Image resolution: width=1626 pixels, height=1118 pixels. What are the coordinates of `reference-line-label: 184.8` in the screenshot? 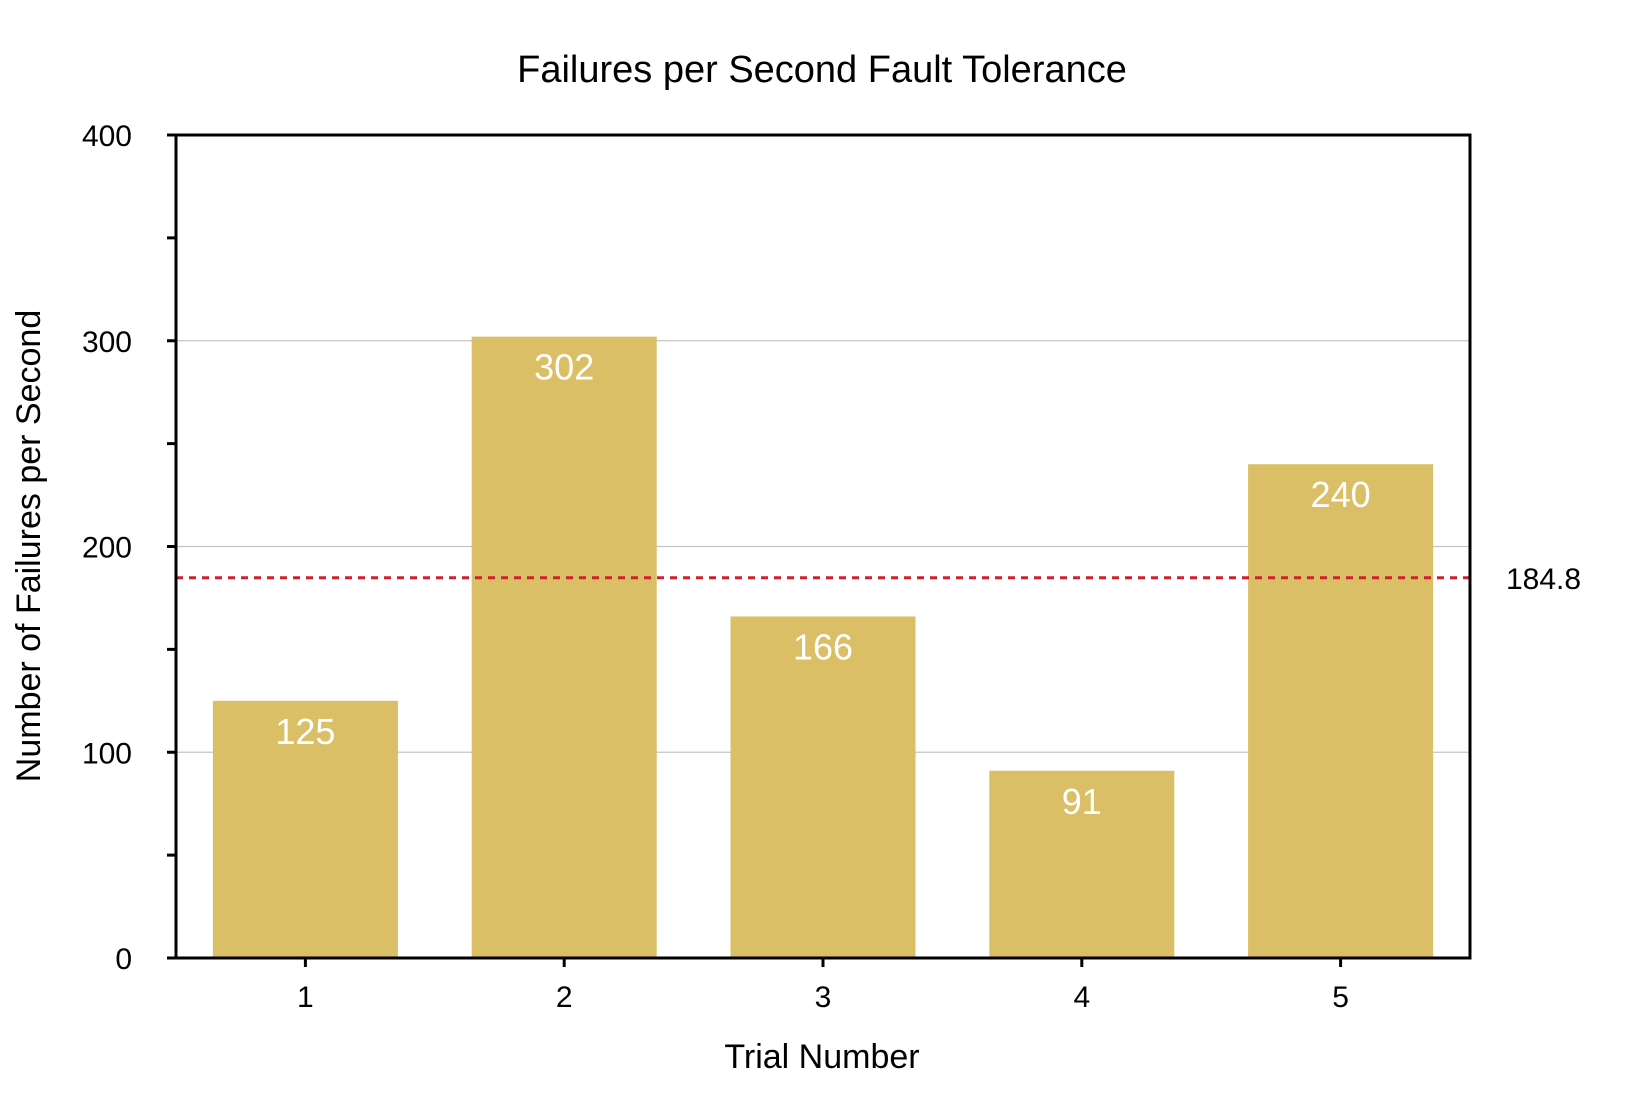 It's located at (1543, 579).